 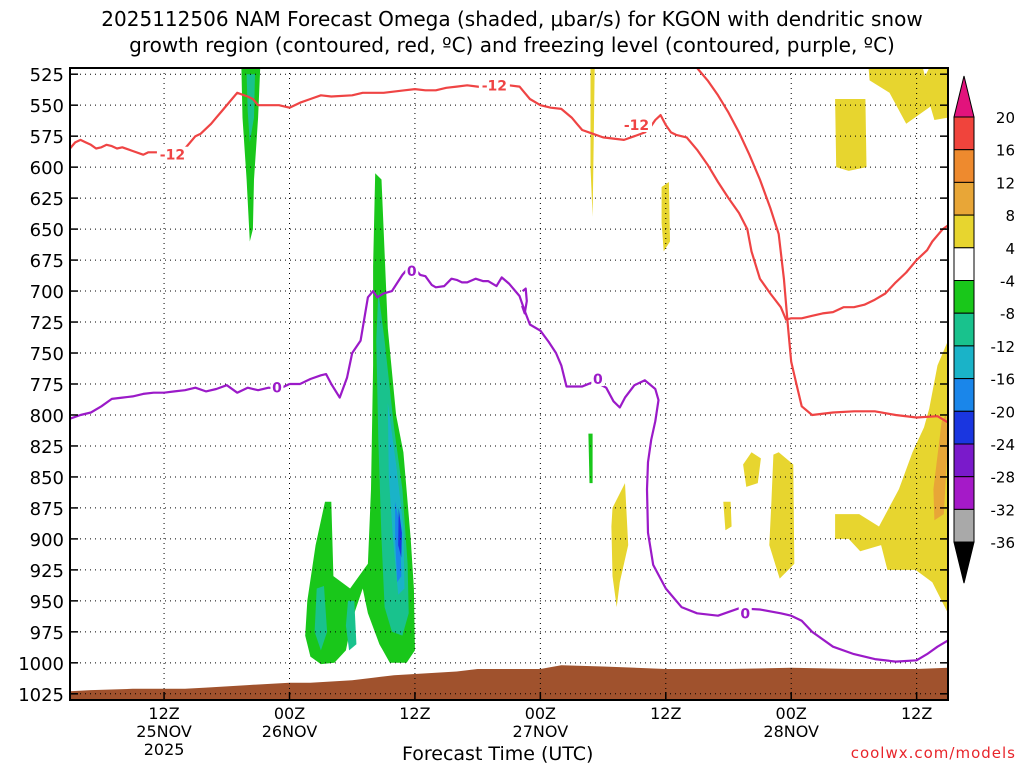 I want to click on colorbar-label-9: -20, so click(x=1003, y=412).